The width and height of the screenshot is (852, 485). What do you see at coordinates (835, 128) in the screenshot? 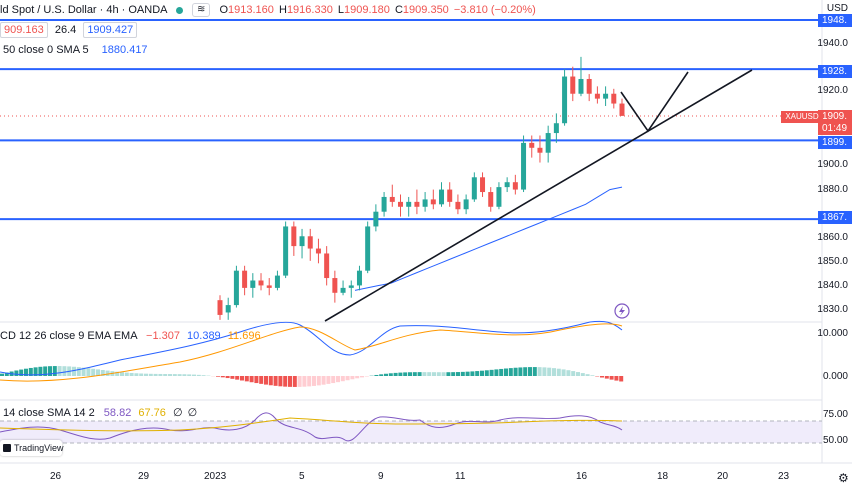
I see `countdown-tag: 01:49` at bounding box center [835, 128].